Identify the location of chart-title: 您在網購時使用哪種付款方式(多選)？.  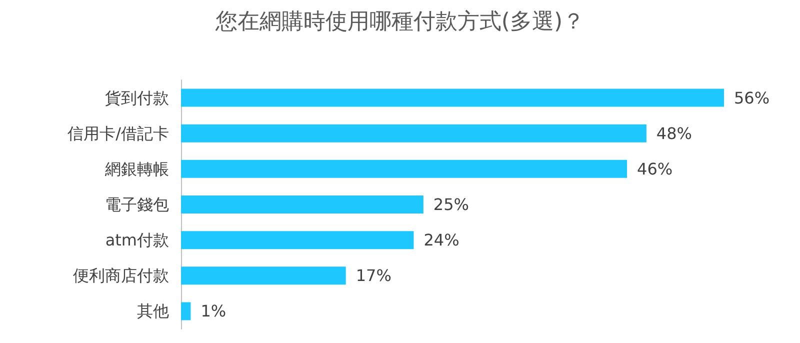
(399, 22).